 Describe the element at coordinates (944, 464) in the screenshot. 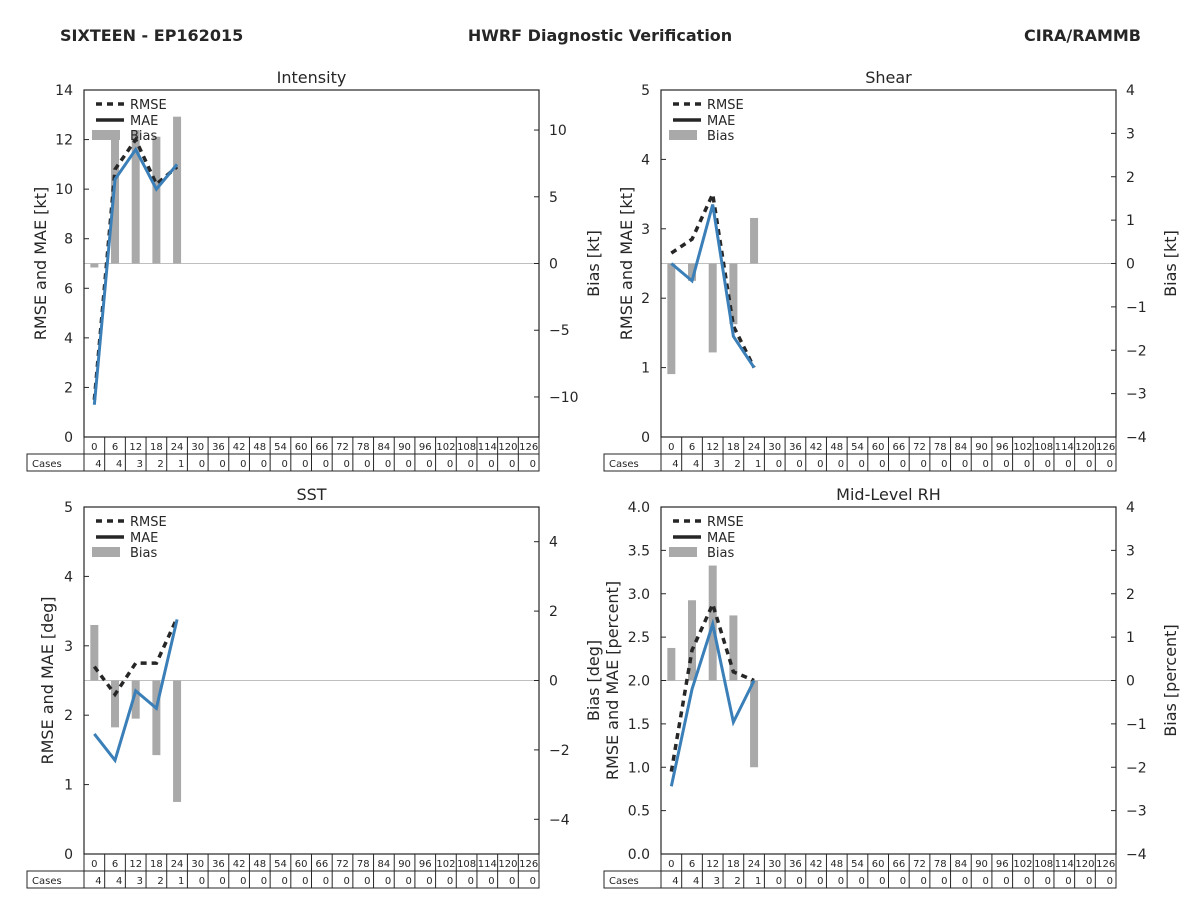

I see `cases-value-78: 0` at that location.